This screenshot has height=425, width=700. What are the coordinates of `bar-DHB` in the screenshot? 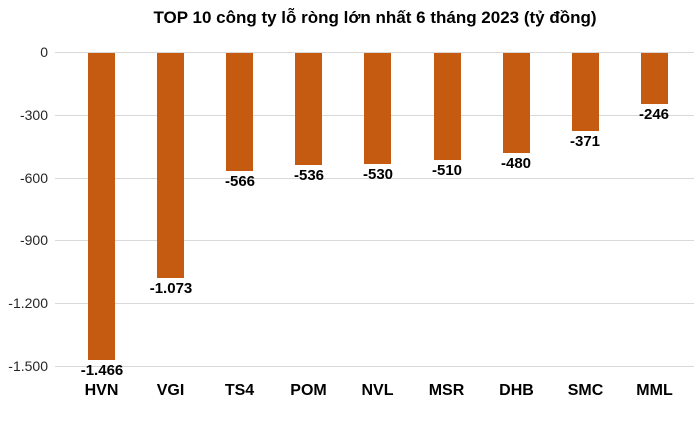 It's located at (516, 103).